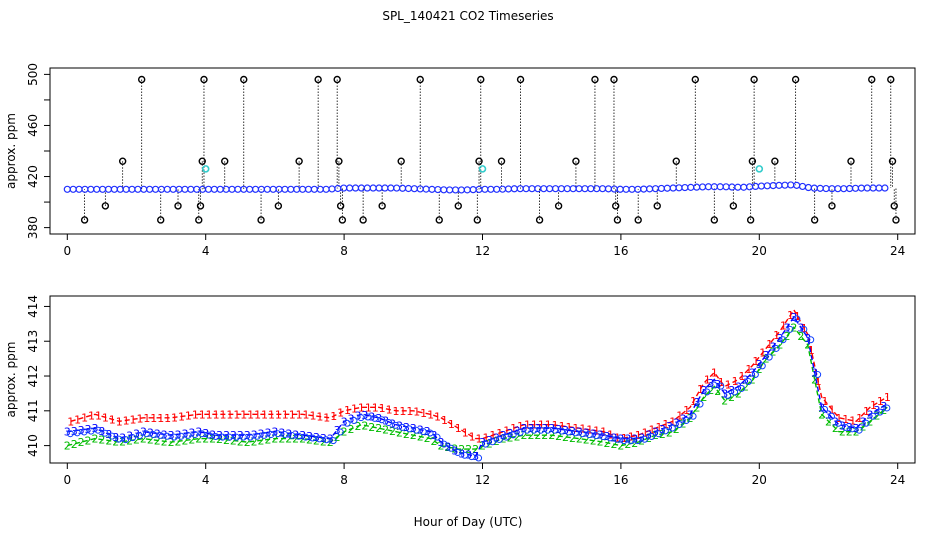 Image resolution: width=936 pixels, height=540 pixels. I want to click on x-axis-title: Hour of Day (UTC), so click(468, 522).